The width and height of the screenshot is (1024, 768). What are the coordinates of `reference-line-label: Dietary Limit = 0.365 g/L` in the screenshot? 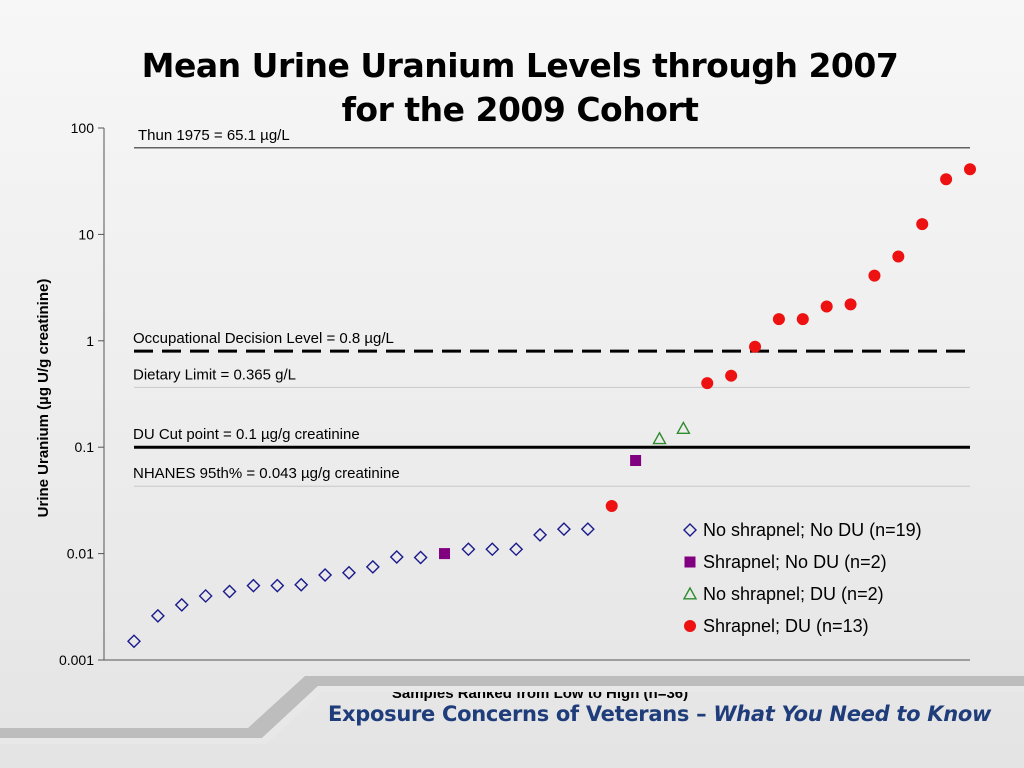 It's located at (214, 374).